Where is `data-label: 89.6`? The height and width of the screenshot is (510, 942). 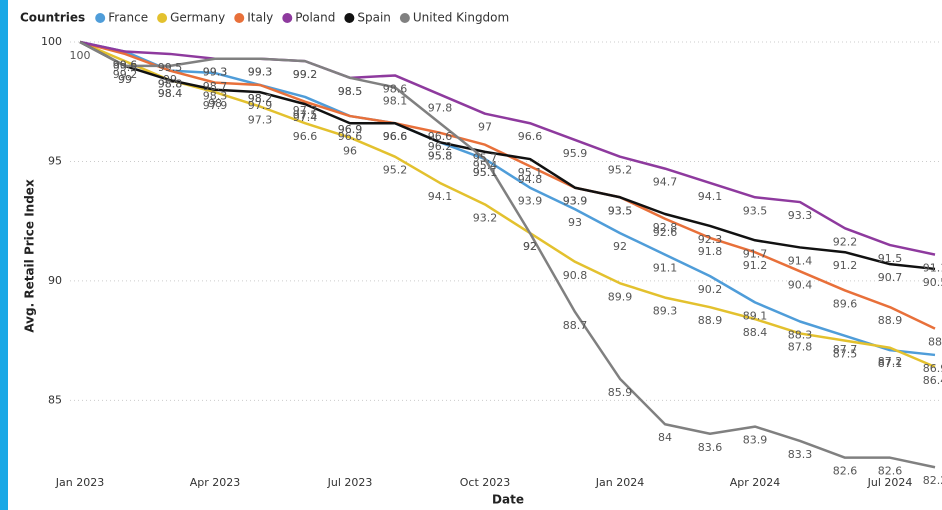 data-label: 89.6 is located at coordinates (845, 303).